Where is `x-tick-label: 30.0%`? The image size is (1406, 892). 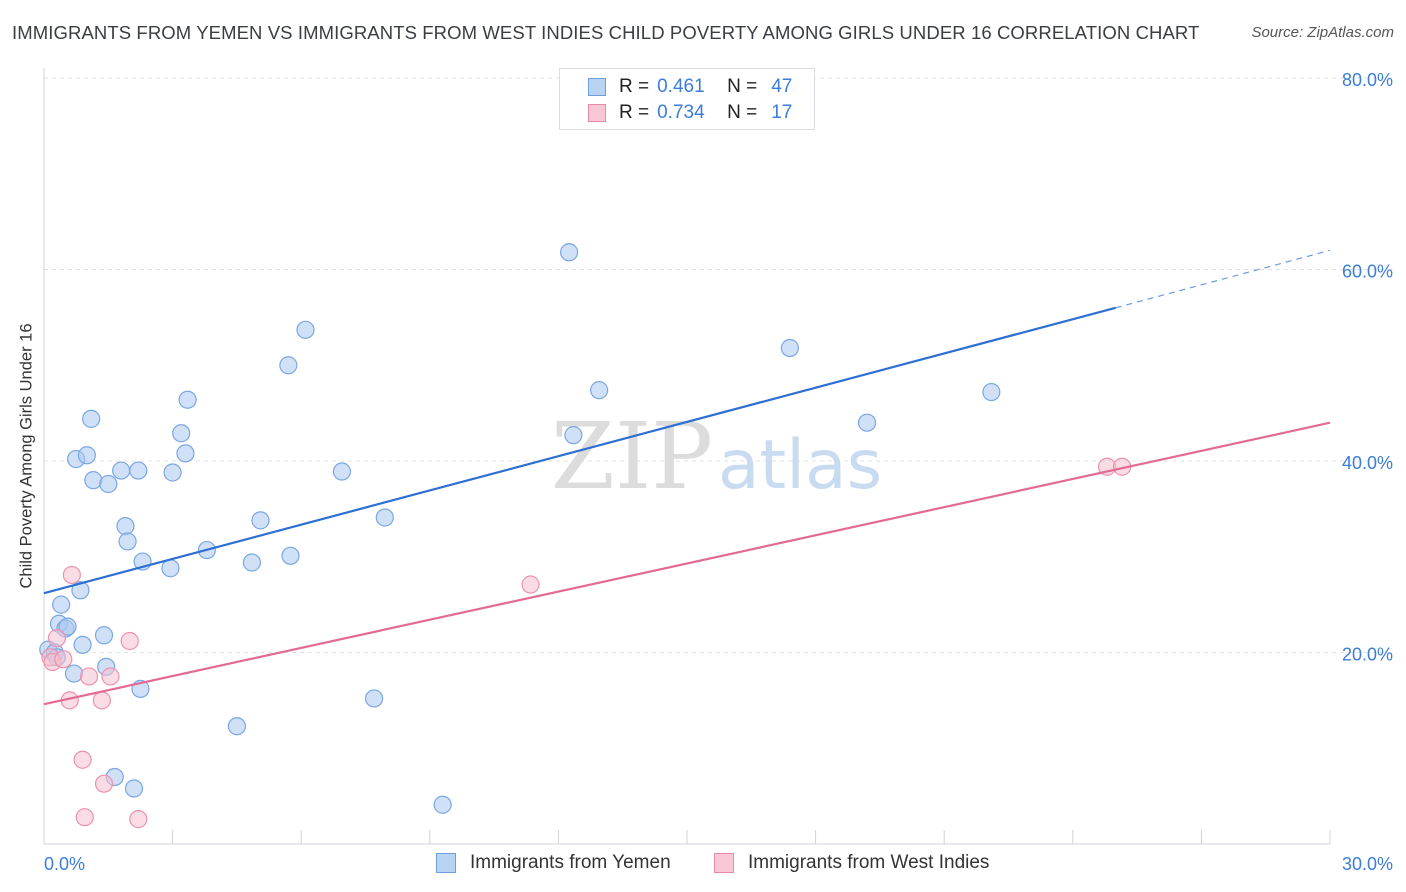
x-tick-label: 30.0% is located at coordinates (1367, 864).